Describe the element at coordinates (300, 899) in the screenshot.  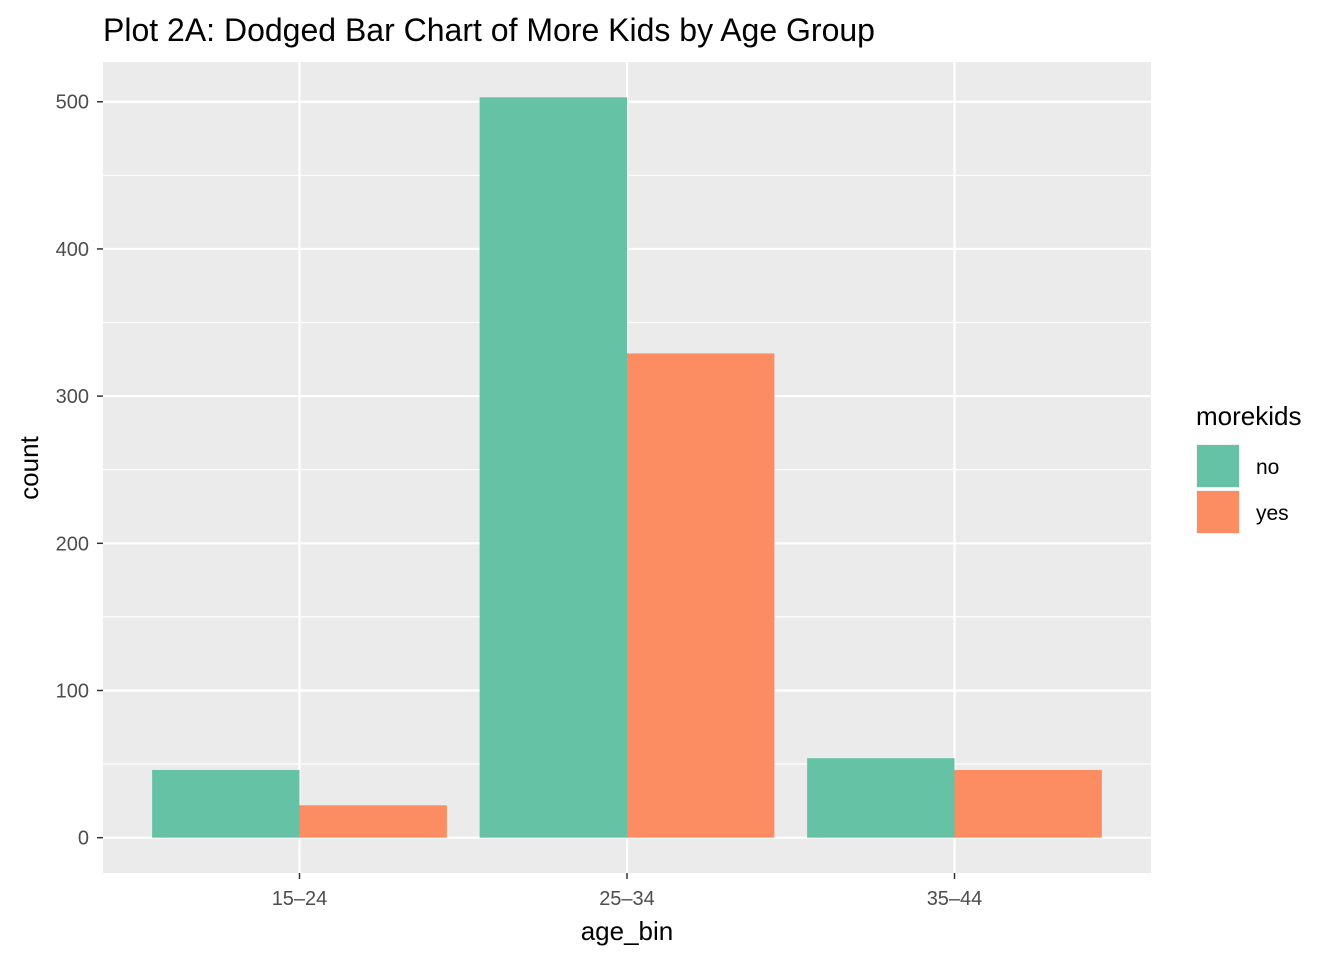
I see `x-tick-label: 15–24` at that location.